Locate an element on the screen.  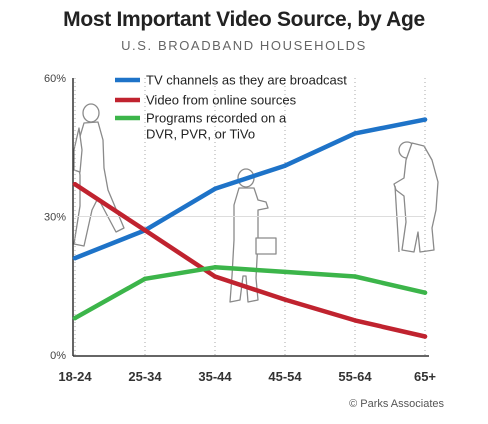
legend-label-2: Programs recorded on a is located at coordinates (216, 118).